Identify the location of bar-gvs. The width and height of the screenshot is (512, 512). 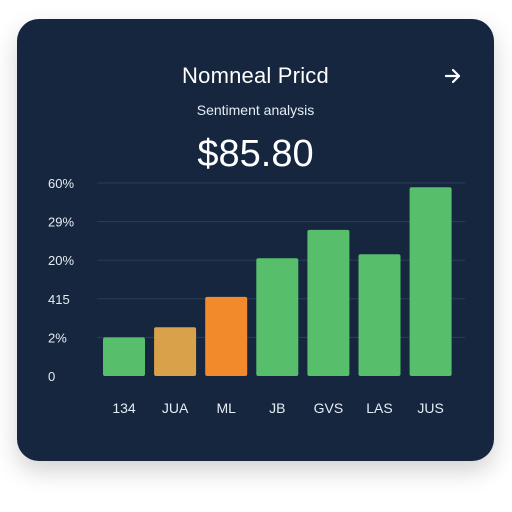
(328, 302).